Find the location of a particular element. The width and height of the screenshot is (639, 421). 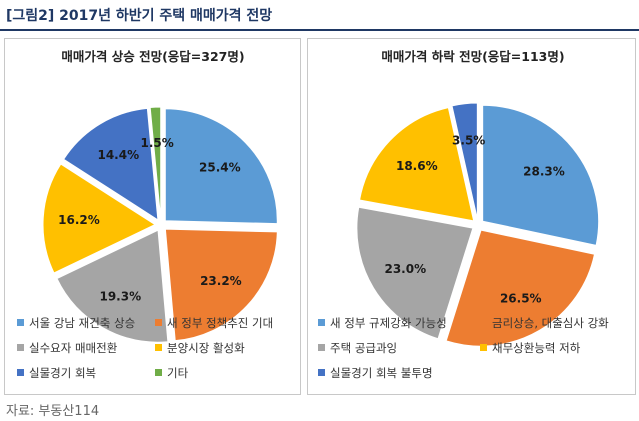

slice-data-label: 1.5% is located at coordinates (156, 143).